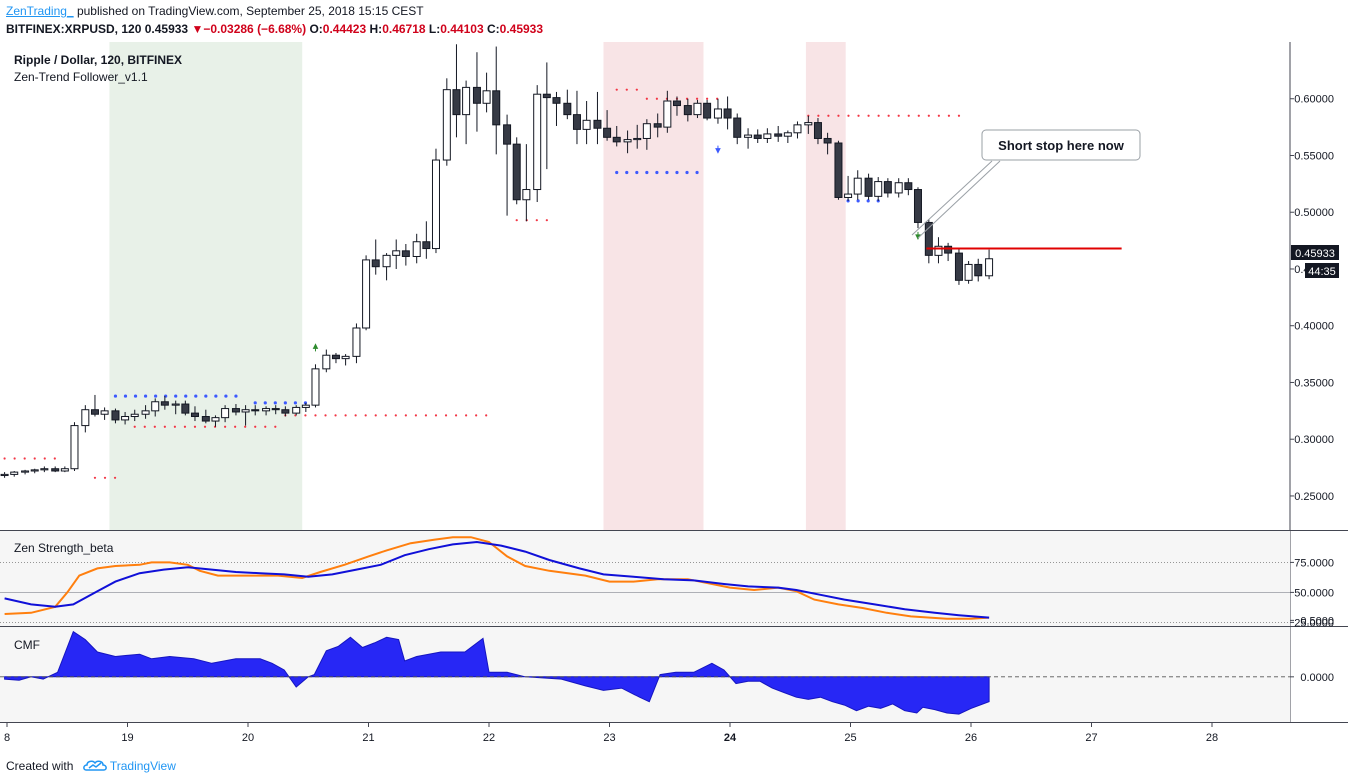 This screenshot has height=784, width=1348. I want to click on indicator-label: Zen-Trend Follower_v1.1, so click(81, 77).